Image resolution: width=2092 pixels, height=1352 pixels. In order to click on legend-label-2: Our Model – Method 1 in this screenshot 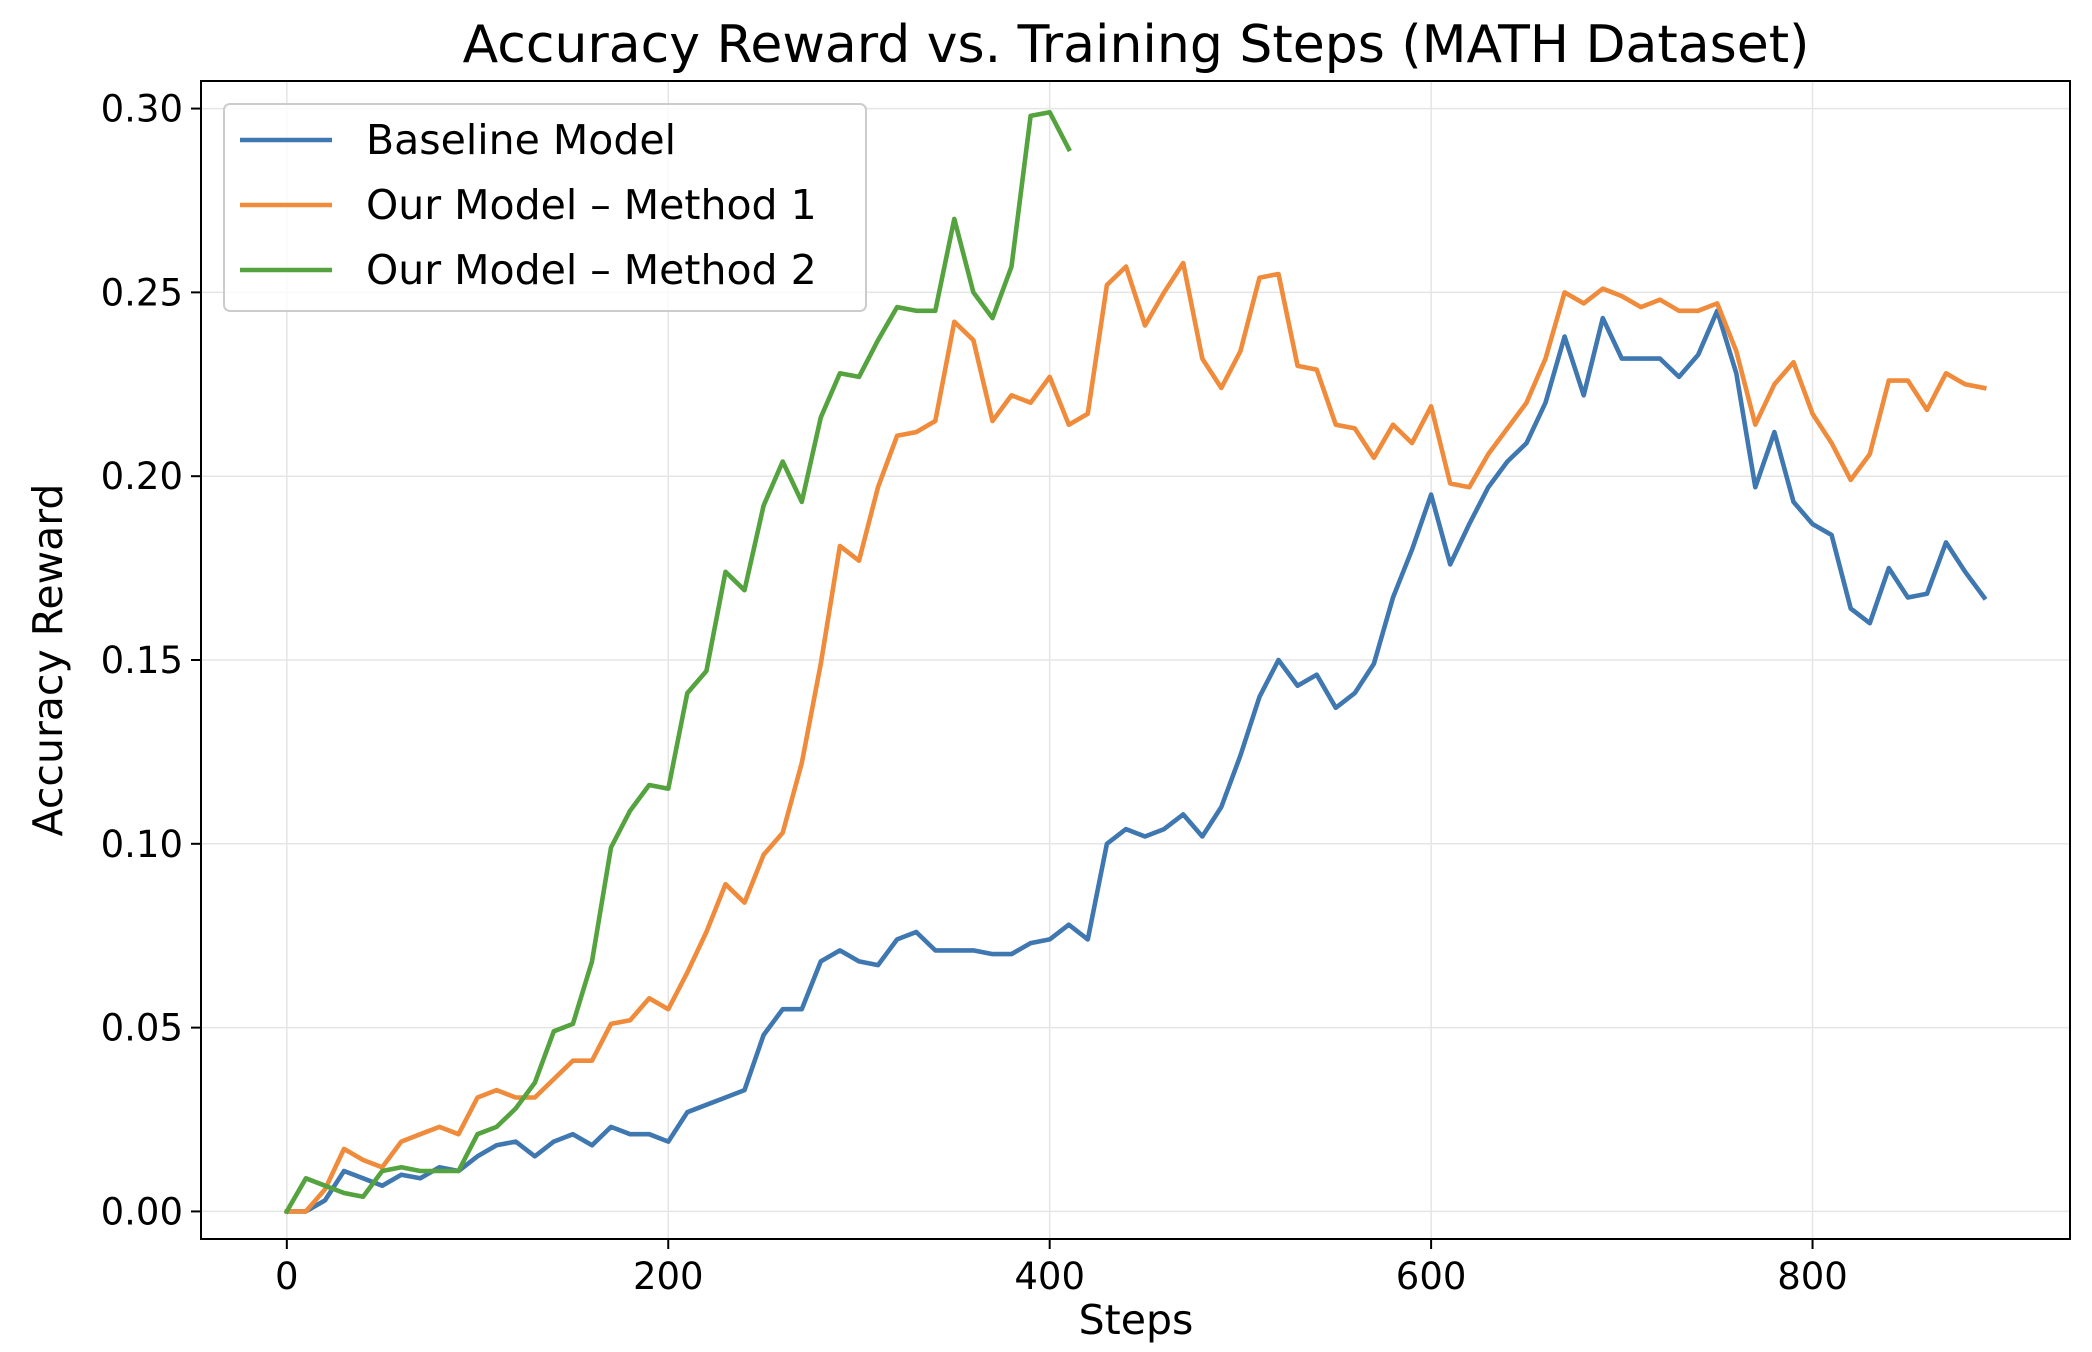, I will do `click(591, 205)`.